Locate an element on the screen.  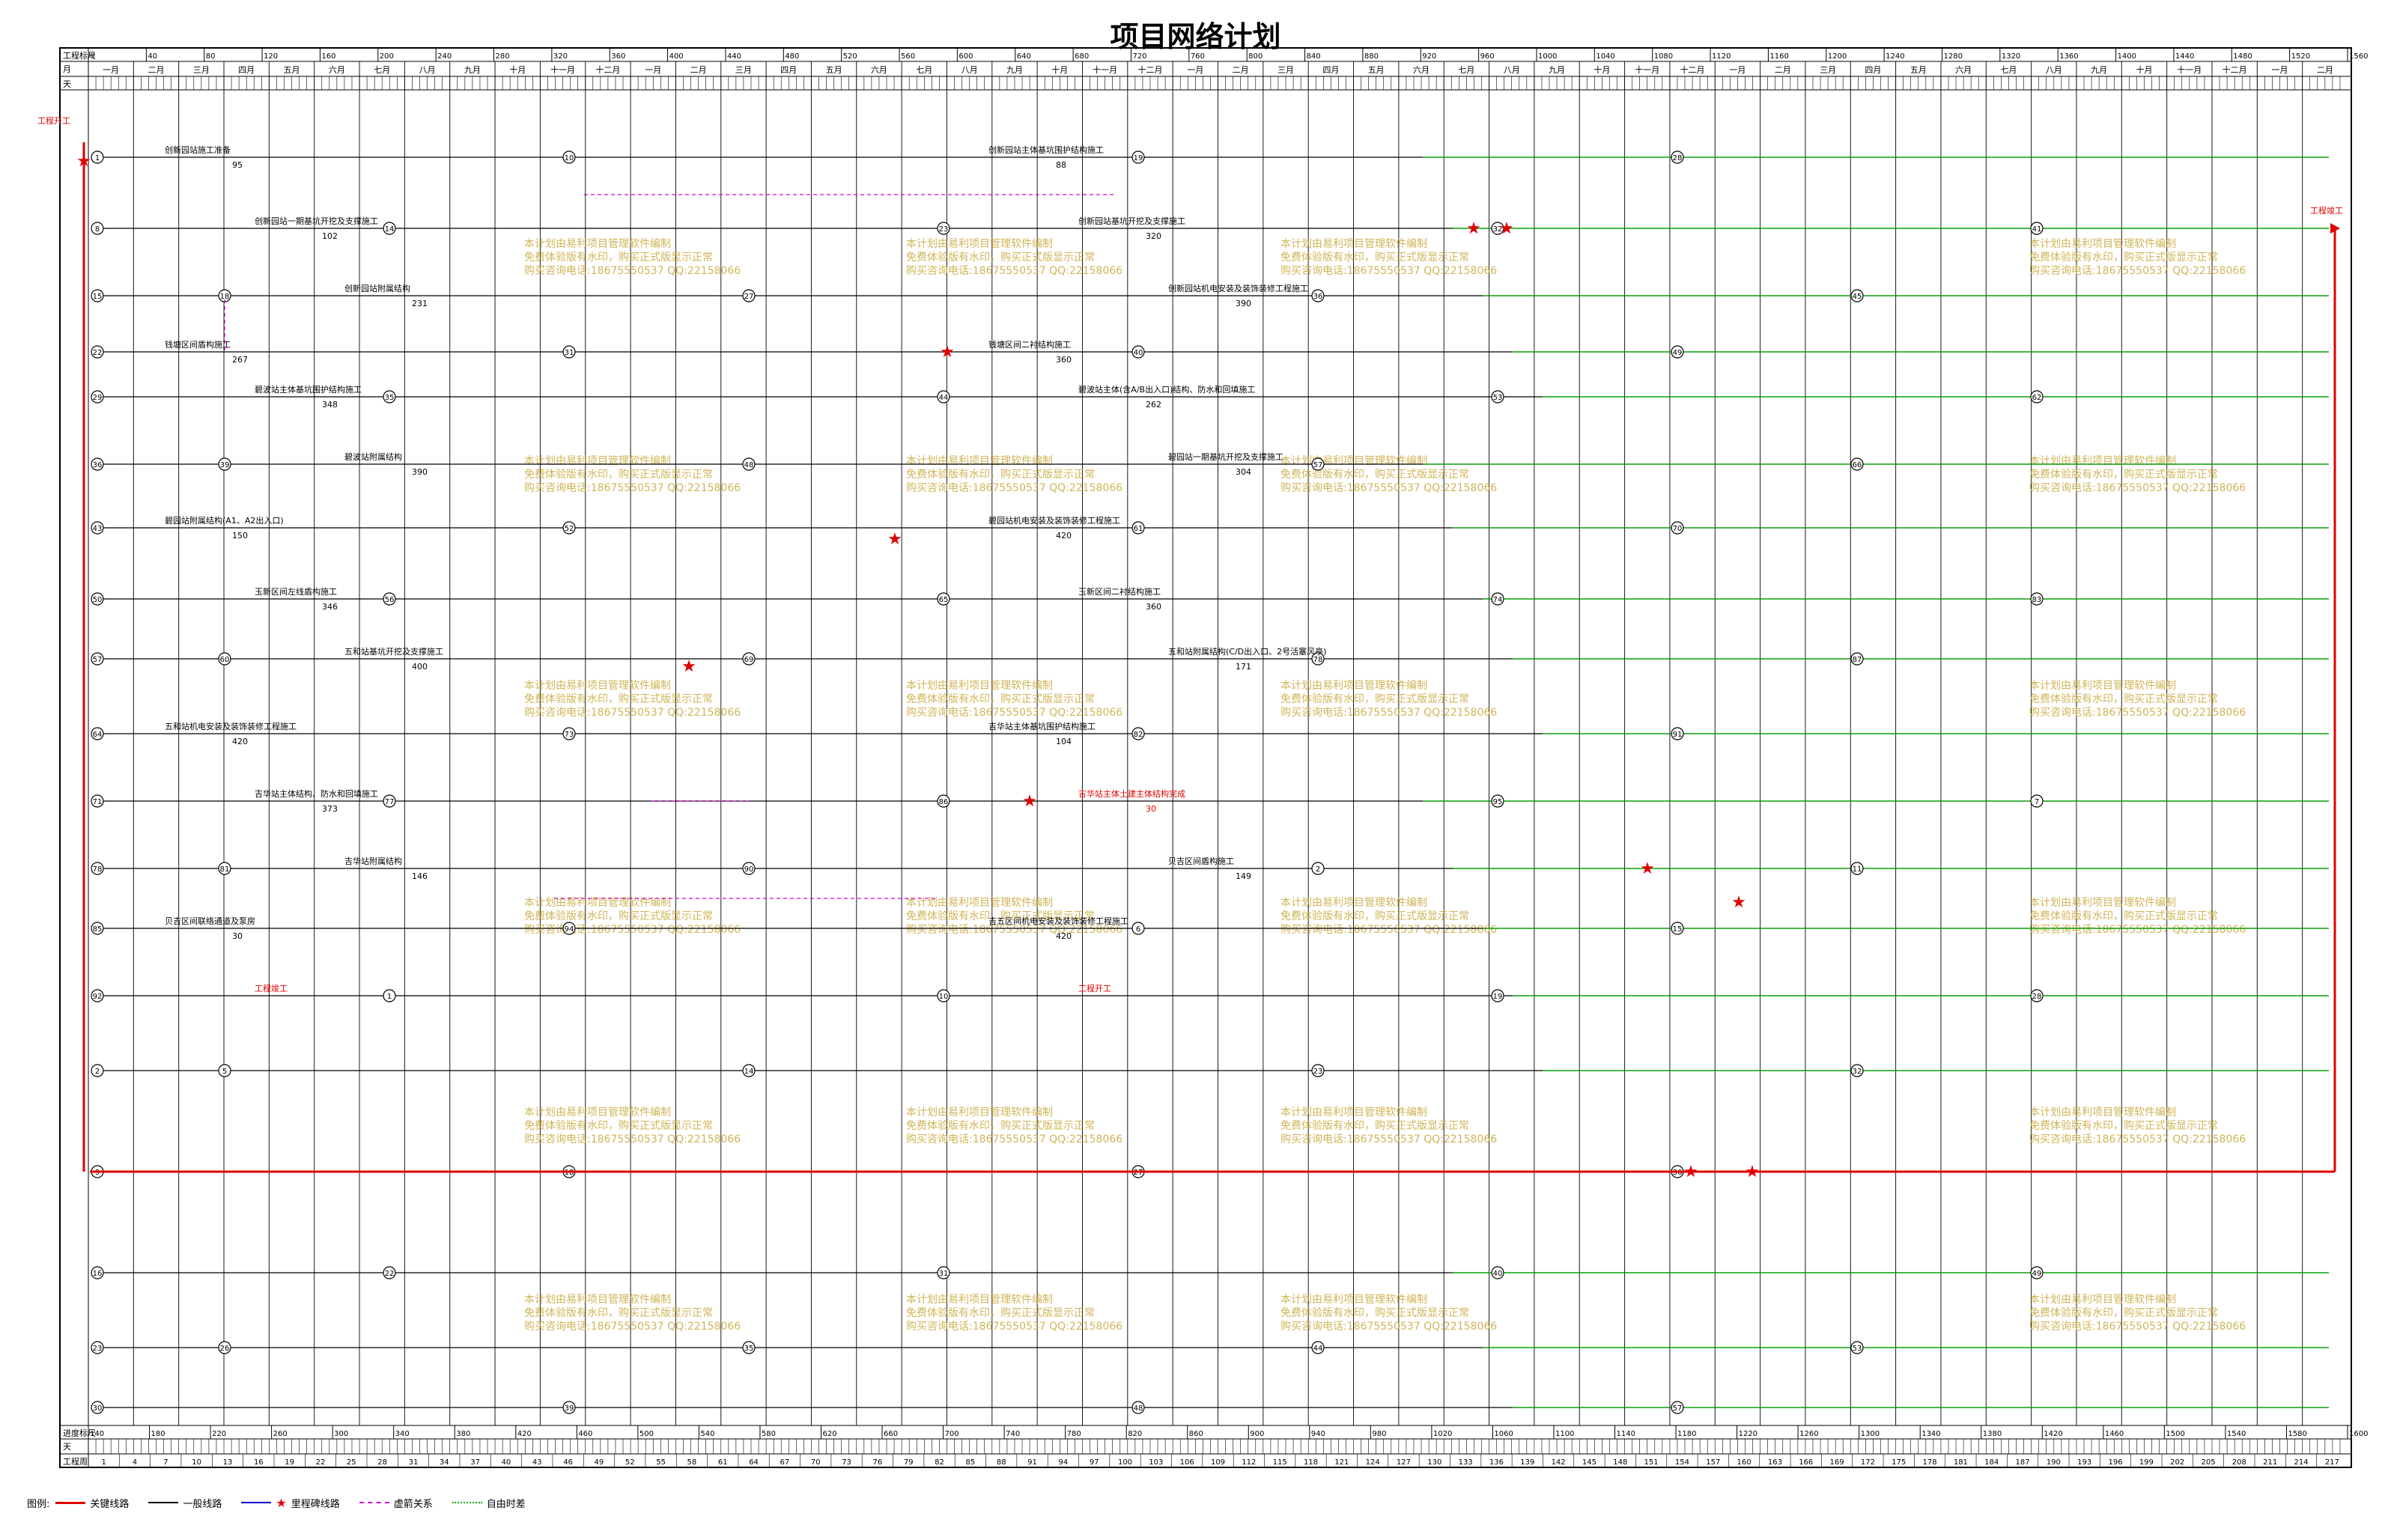
event-node-number: 40 is located at coordinates (1498, 1274).